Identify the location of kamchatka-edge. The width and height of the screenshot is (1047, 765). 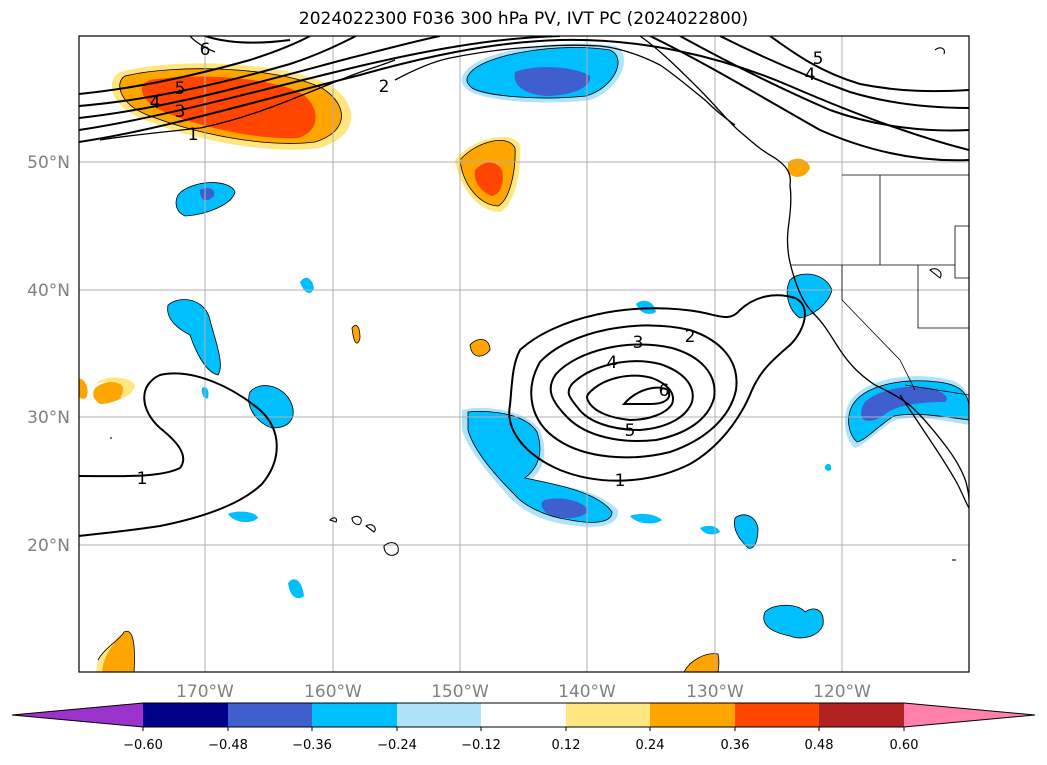
(202, 44).